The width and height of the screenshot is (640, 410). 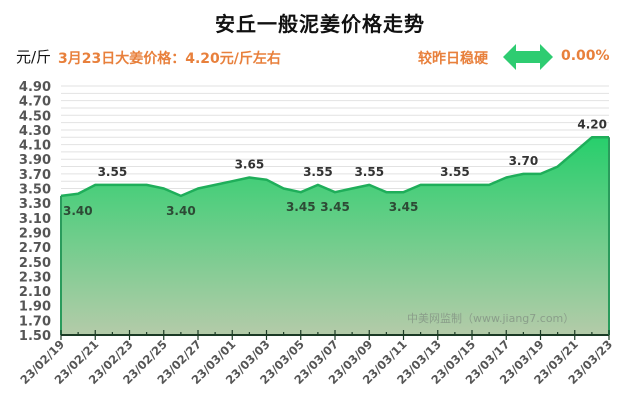 What do you see at coordinates (35, 219) in the screenshot?
I see `y-tick-label: 3.10` at bounding box center [35, 219].